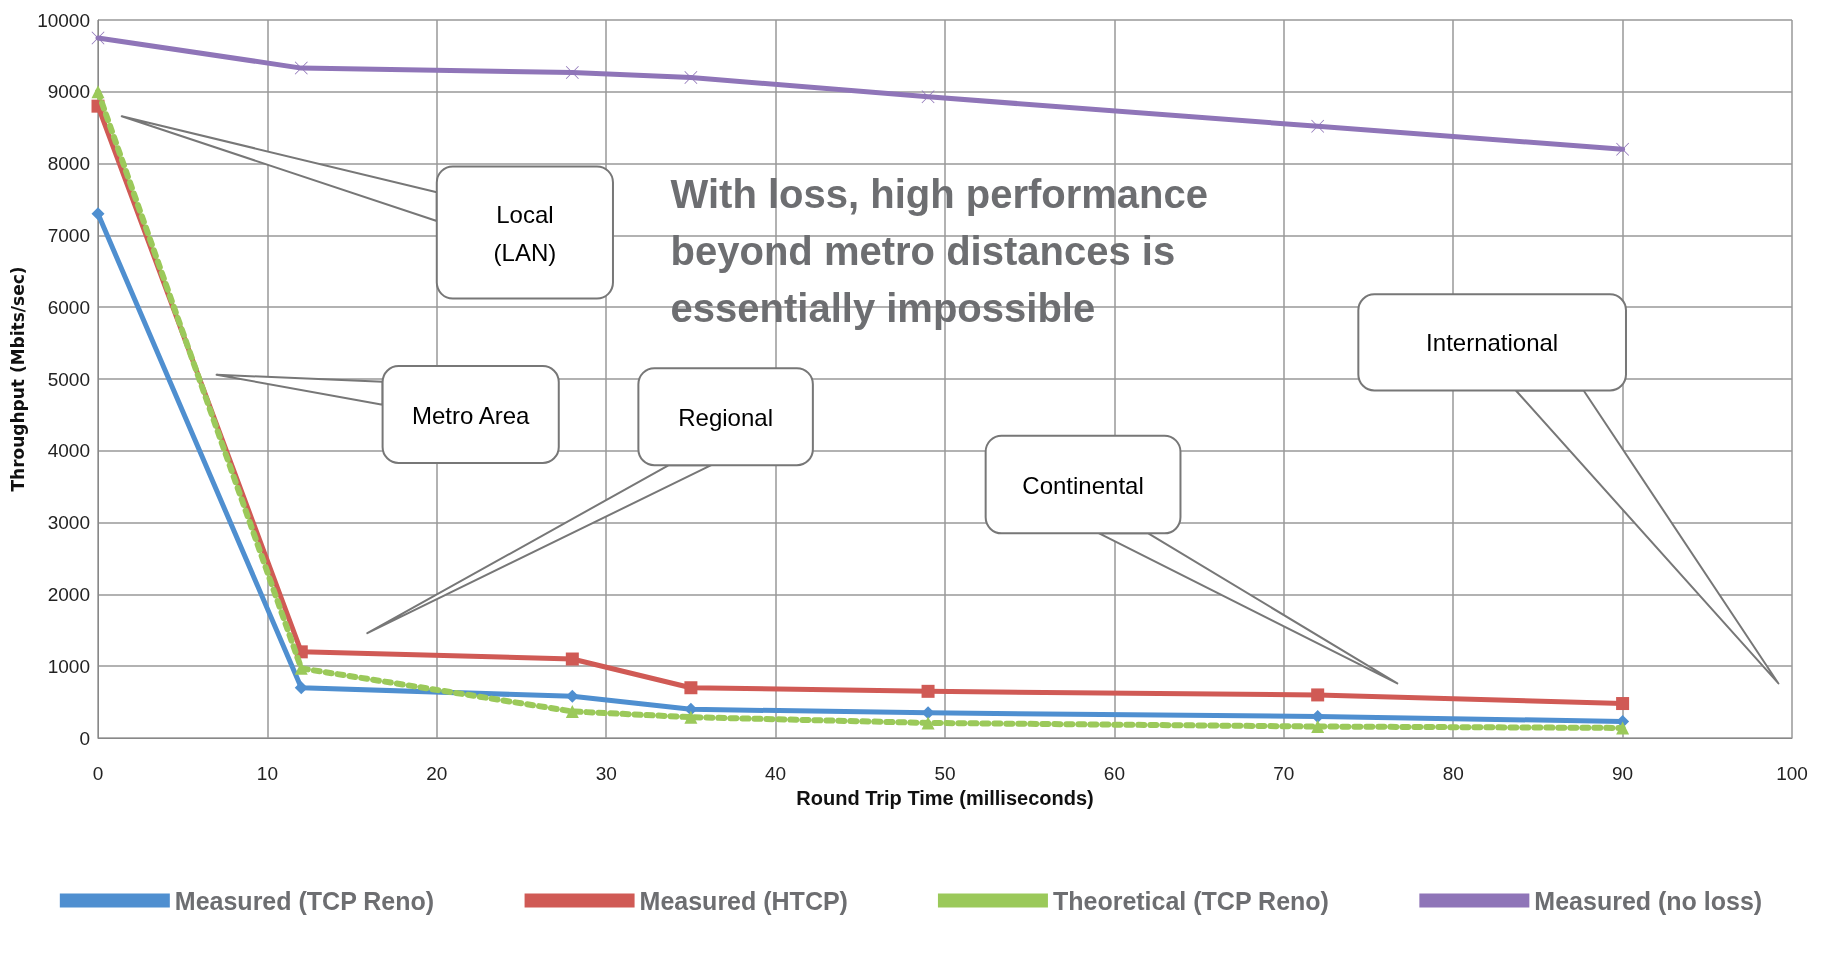 This screenshot has height=958, width=1822. I want to click on y-tick-label: 10000, so click(63, 20).